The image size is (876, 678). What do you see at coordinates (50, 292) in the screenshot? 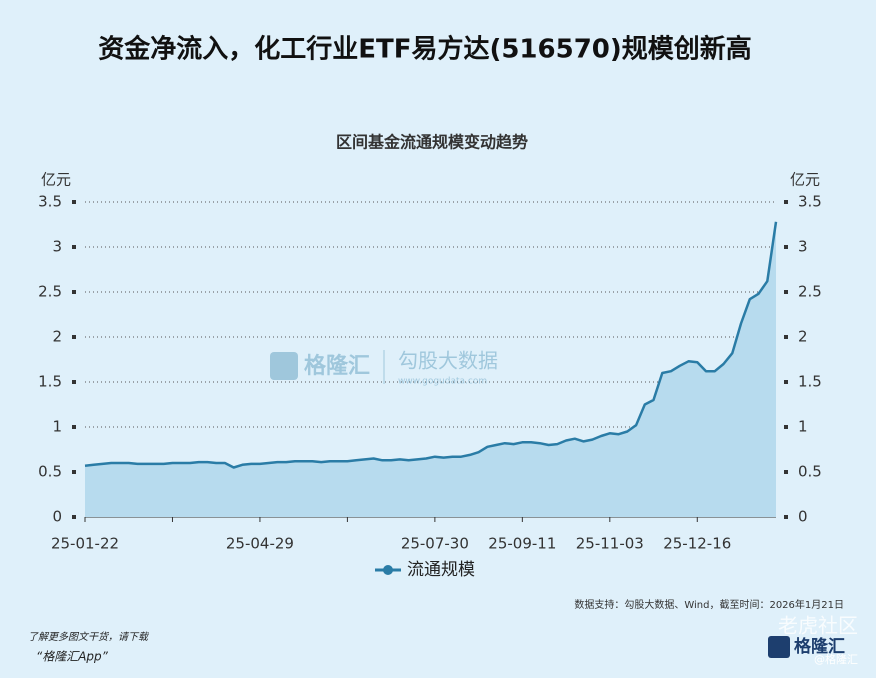
I see `y-tick-label: 2.5` at bounding box center [50, 292].